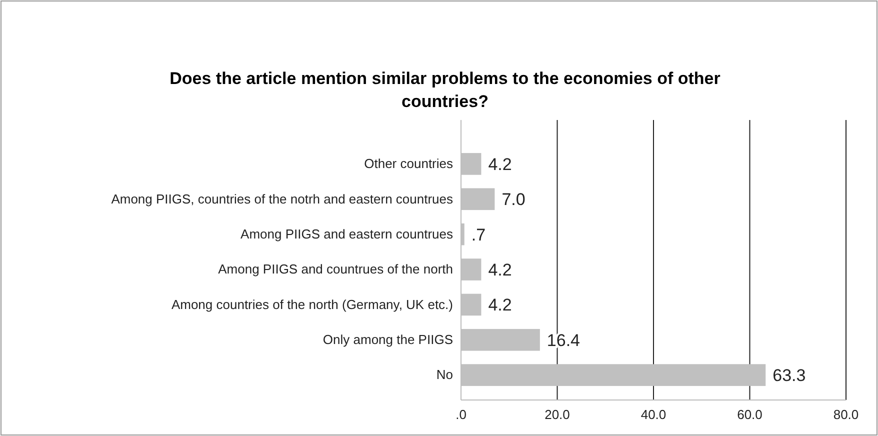 Image resolution: width=878 pixels, height=436 pixels. Describe the element at coordinates (557, 414) in the screenshot. I see `x-tick-label: 20.0` at that location.